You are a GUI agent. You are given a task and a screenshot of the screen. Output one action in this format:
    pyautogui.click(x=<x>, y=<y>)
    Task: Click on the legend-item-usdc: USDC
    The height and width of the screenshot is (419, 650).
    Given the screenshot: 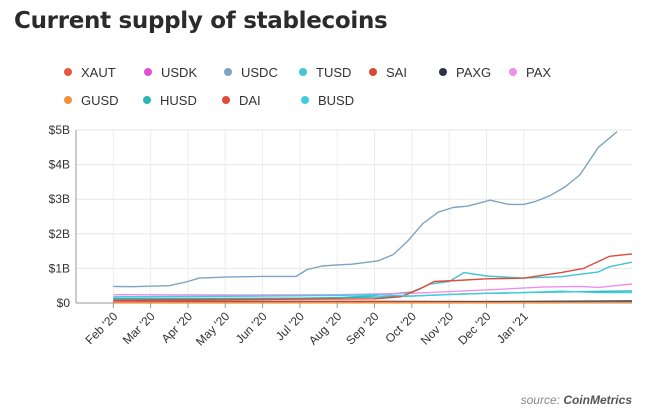 What is the action you would take?
    pyautogui.click(x=261, y=72)
    